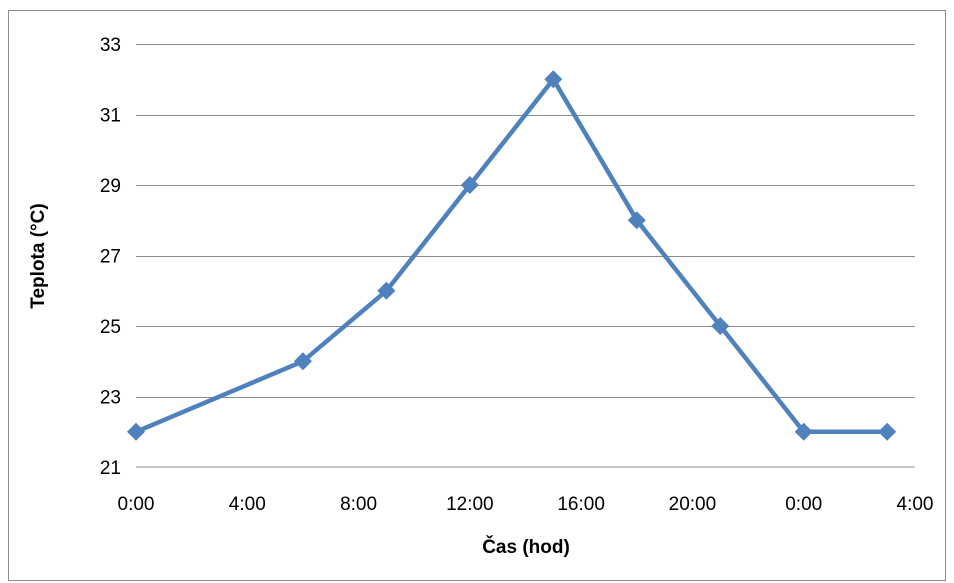 The height and width of the screenshot is (583, 954). I want to click on y-tick-label: 33, so click(110, 45).